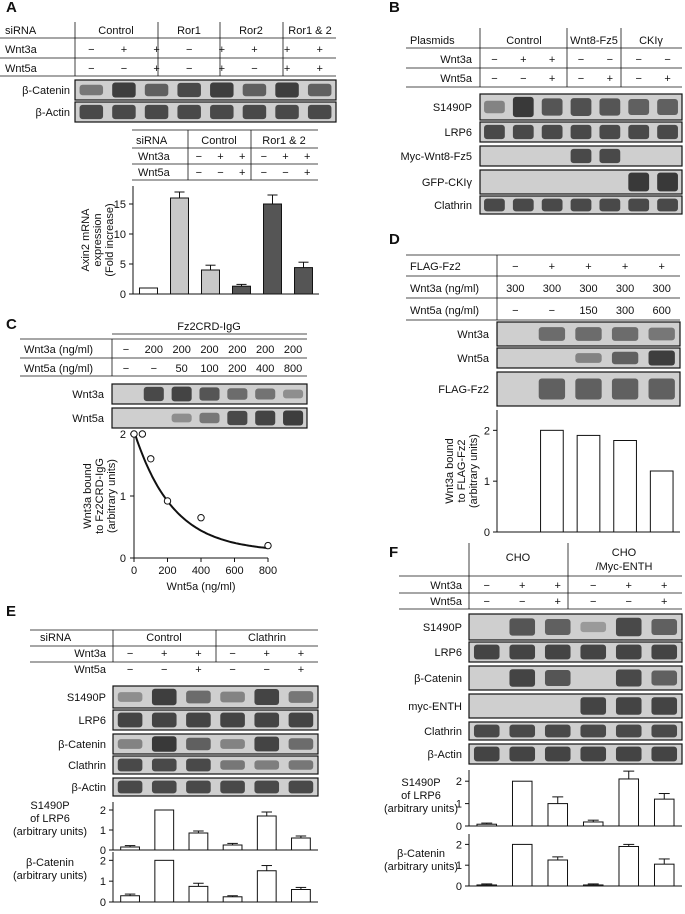 The image size is (685, 914). What do you see at coordinates (522, 602) in the screenshot?
I see `panel-f-val-r1-c1: −` at bounding box center [522, 602].